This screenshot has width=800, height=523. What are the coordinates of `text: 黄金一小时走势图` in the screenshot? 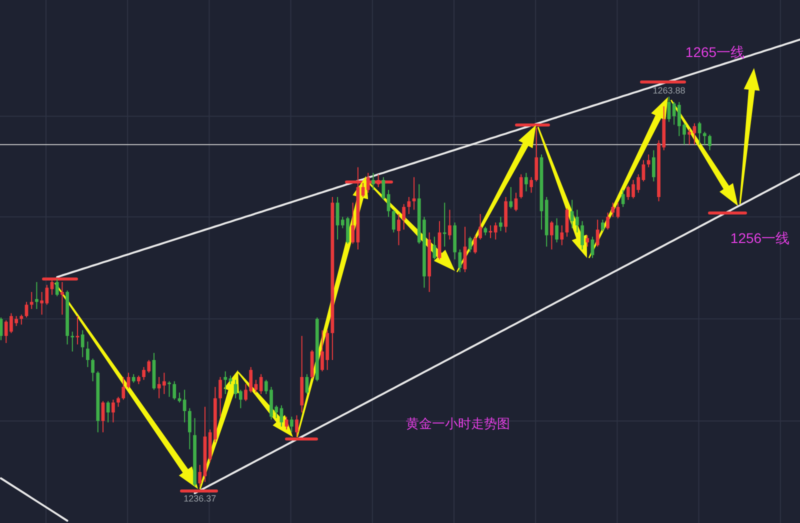 It's located at (458, 423).